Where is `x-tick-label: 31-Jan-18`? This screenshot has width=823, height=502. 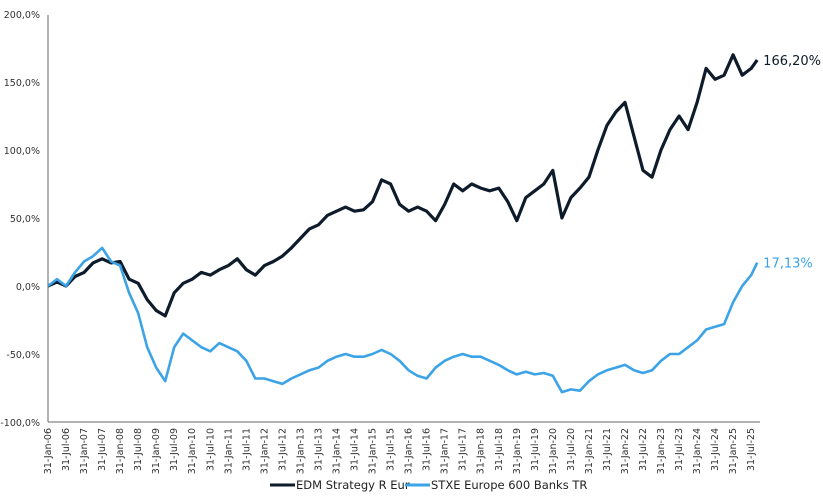
x-tick-label: 31-Jan-18 is located at coordinates (481, 451).